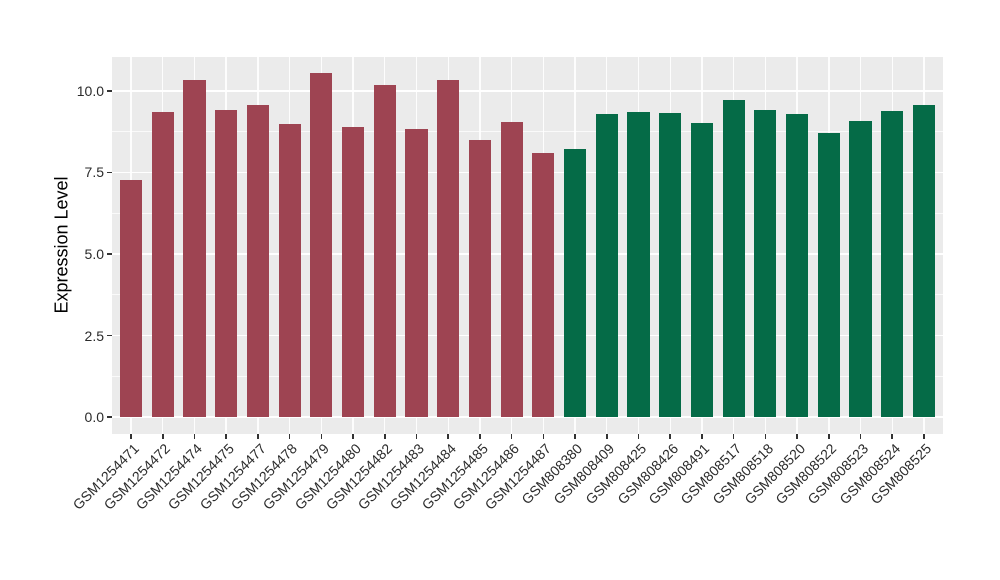 The image size is (1000, 580). I want to click on y-tick-label: 2.5, so click(94, 335).